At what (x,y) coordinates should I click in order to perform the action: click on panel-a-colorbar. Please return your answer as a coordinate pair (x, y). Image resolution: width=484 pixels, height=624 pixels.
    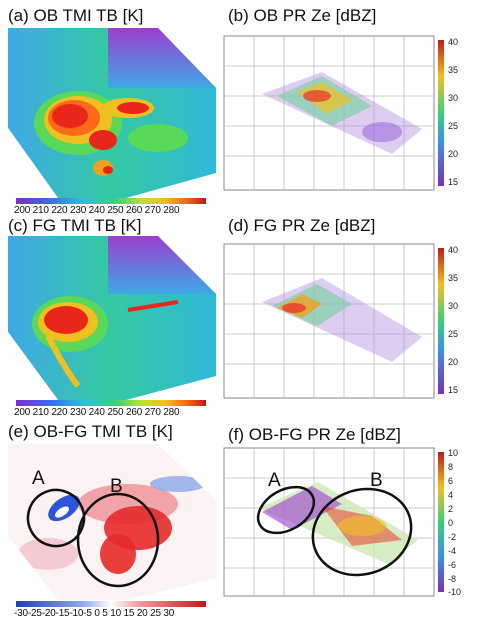
    Looking at the image, I should click on (111, 201).